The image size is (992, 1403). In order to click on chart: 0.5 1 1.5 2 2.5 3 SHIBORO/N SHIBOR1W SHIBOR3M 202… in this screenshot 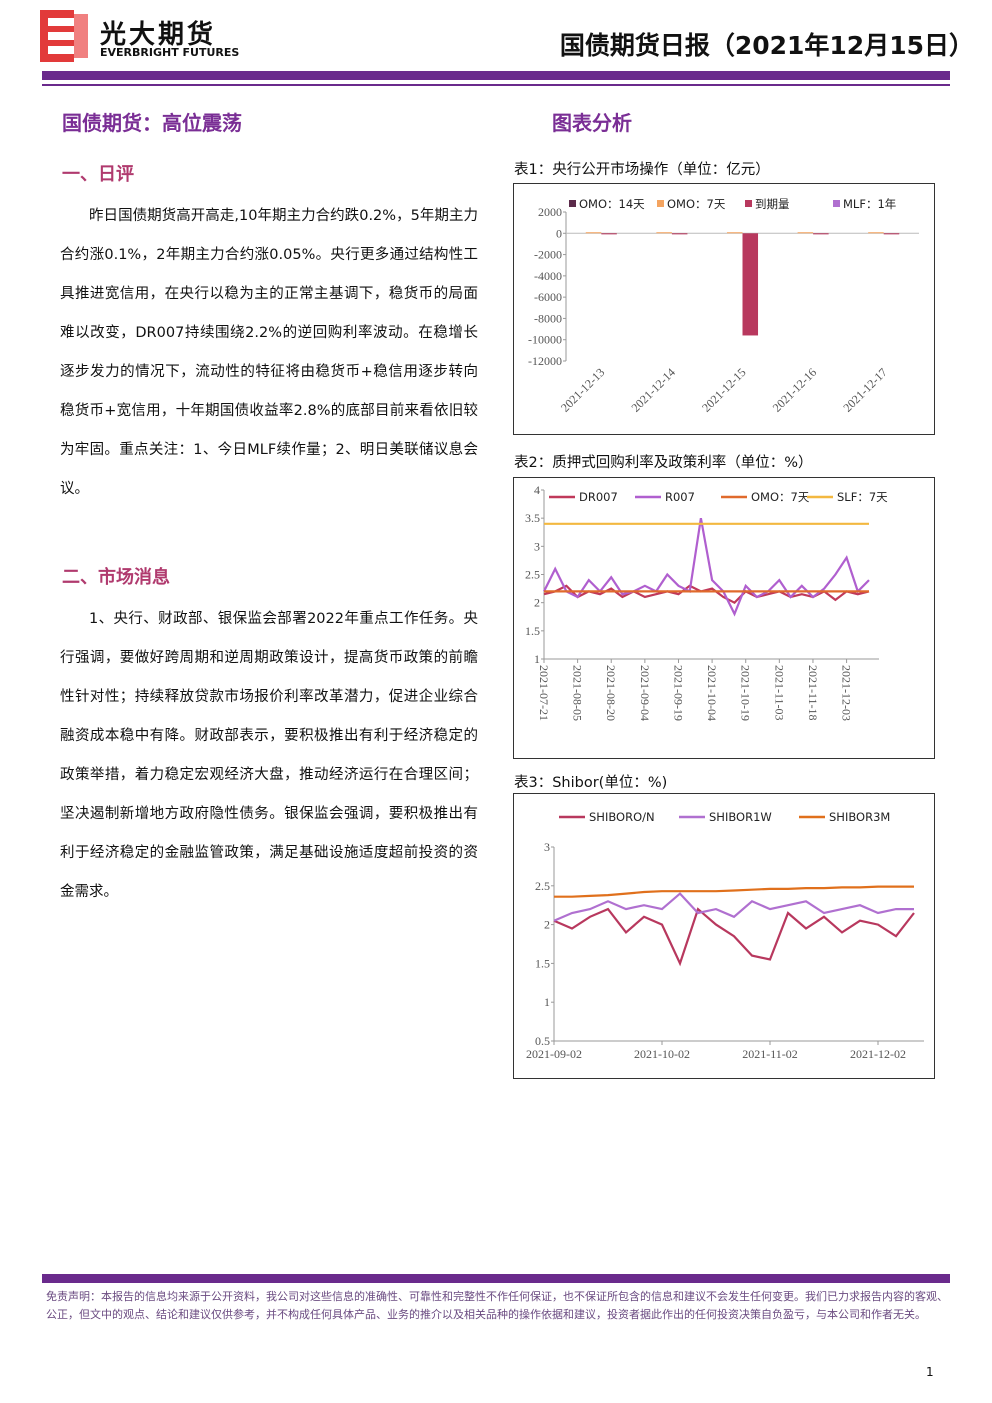, I will do `click(724, 936)`.